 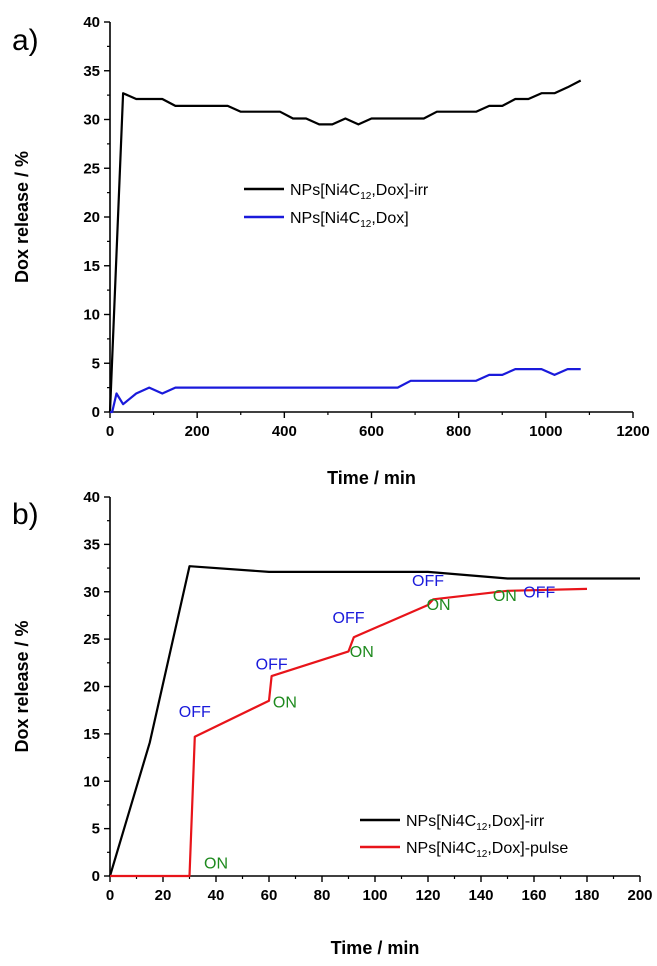 What do you see at coordinates (371, 431) in the screenshot?
I see `x-tick-label: 600` at bounding box center [371, 431].